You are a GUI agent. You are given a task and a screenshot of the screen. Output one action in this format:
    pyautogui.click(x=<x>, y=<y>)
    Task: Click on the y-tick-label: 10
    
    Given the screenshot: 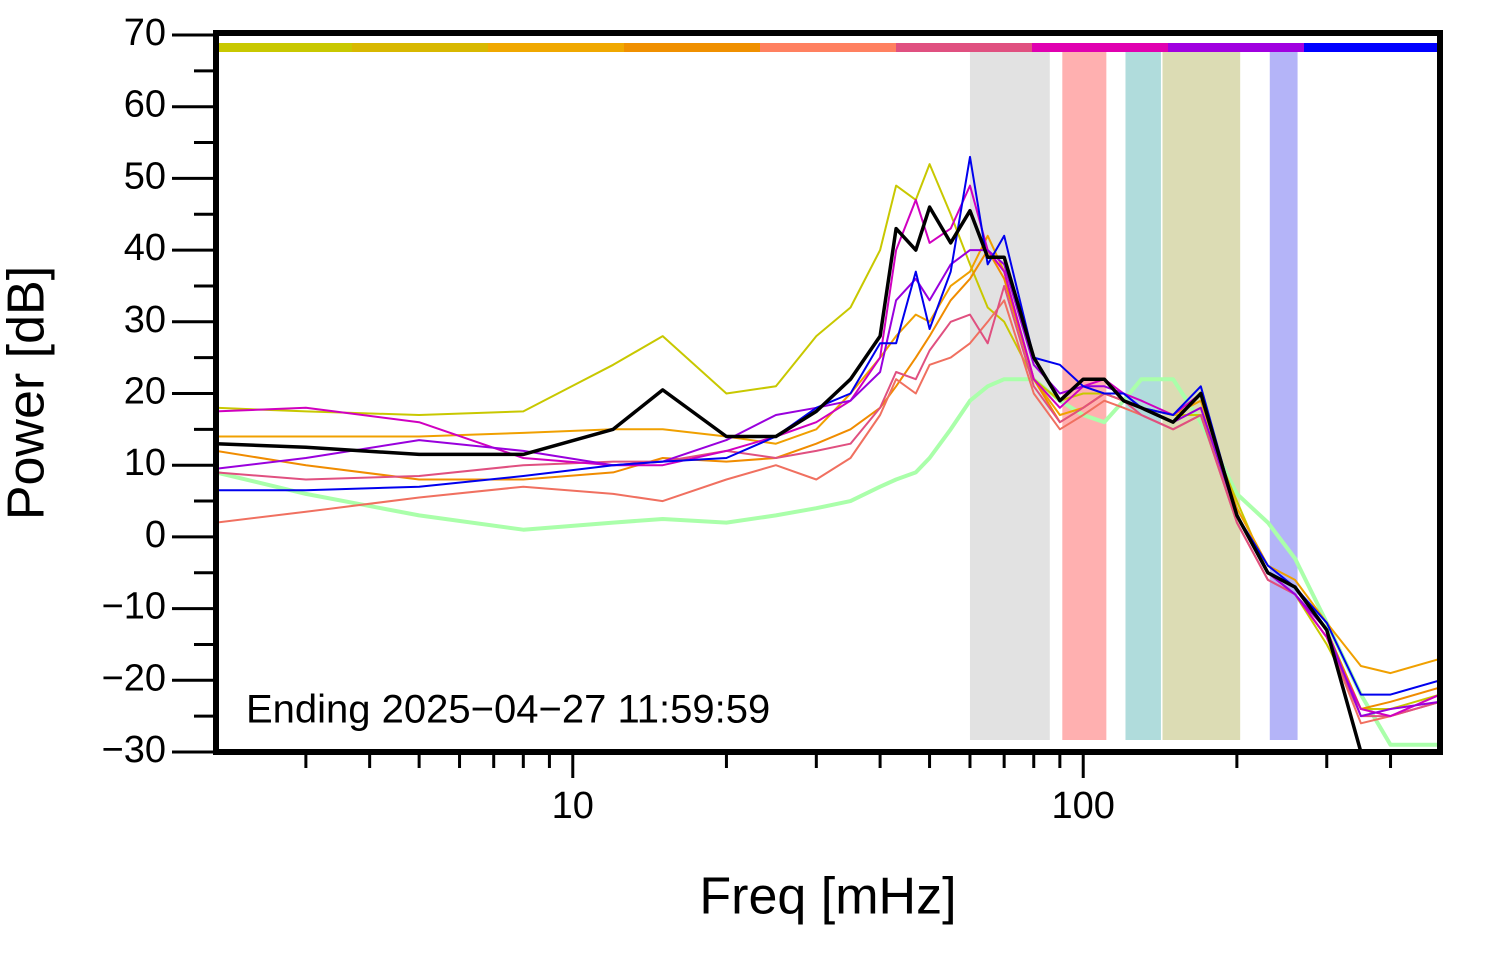 What is the action you would take?
    pyautogui.click(x=145, y=463)
    